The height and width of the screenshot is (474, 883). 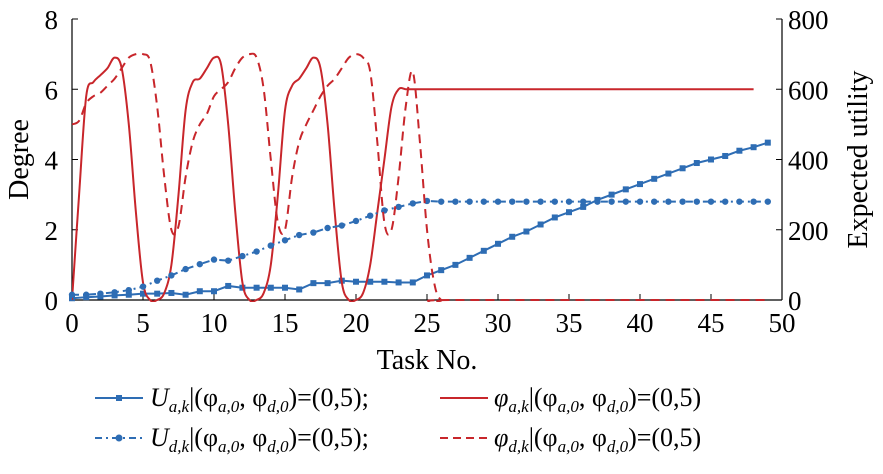 I want to click on y-left-tick-label: 8, so click(x=52, y=20).